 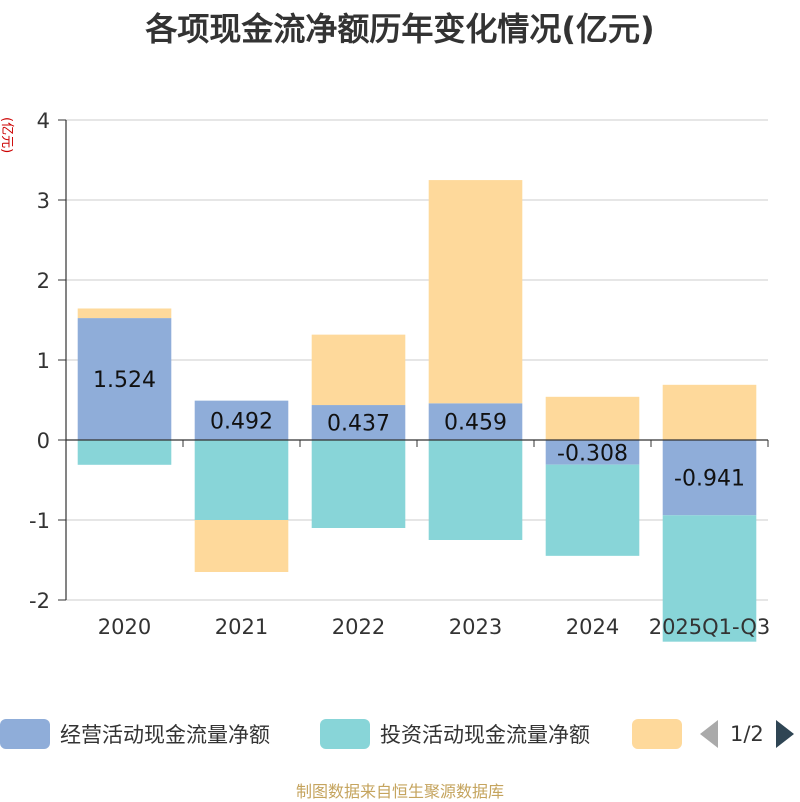 I want to click on legend-item-operating: 经营活动现金流量净额, so click(x=135, y=734).